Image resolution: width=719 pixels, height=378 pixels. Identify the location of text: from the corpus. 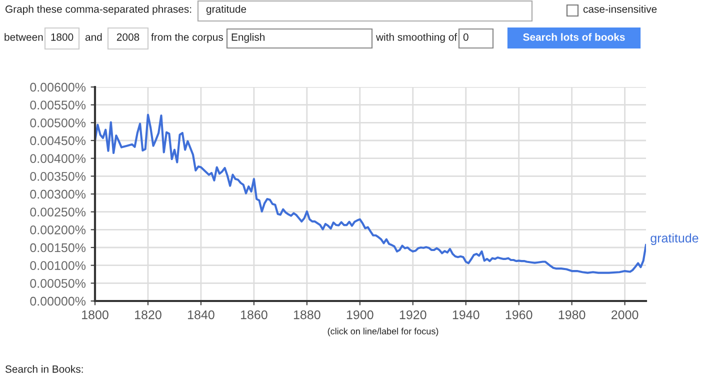
(187, 38).